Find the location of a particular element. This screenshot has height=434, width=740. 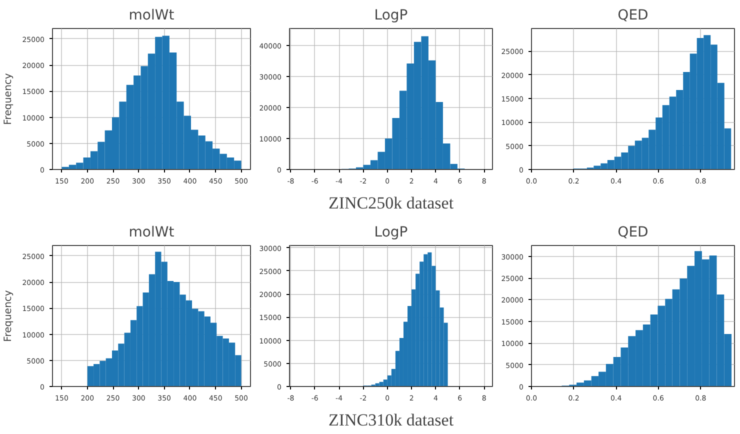

text: ZINC250k dataset is located at coordinates (391, 203).